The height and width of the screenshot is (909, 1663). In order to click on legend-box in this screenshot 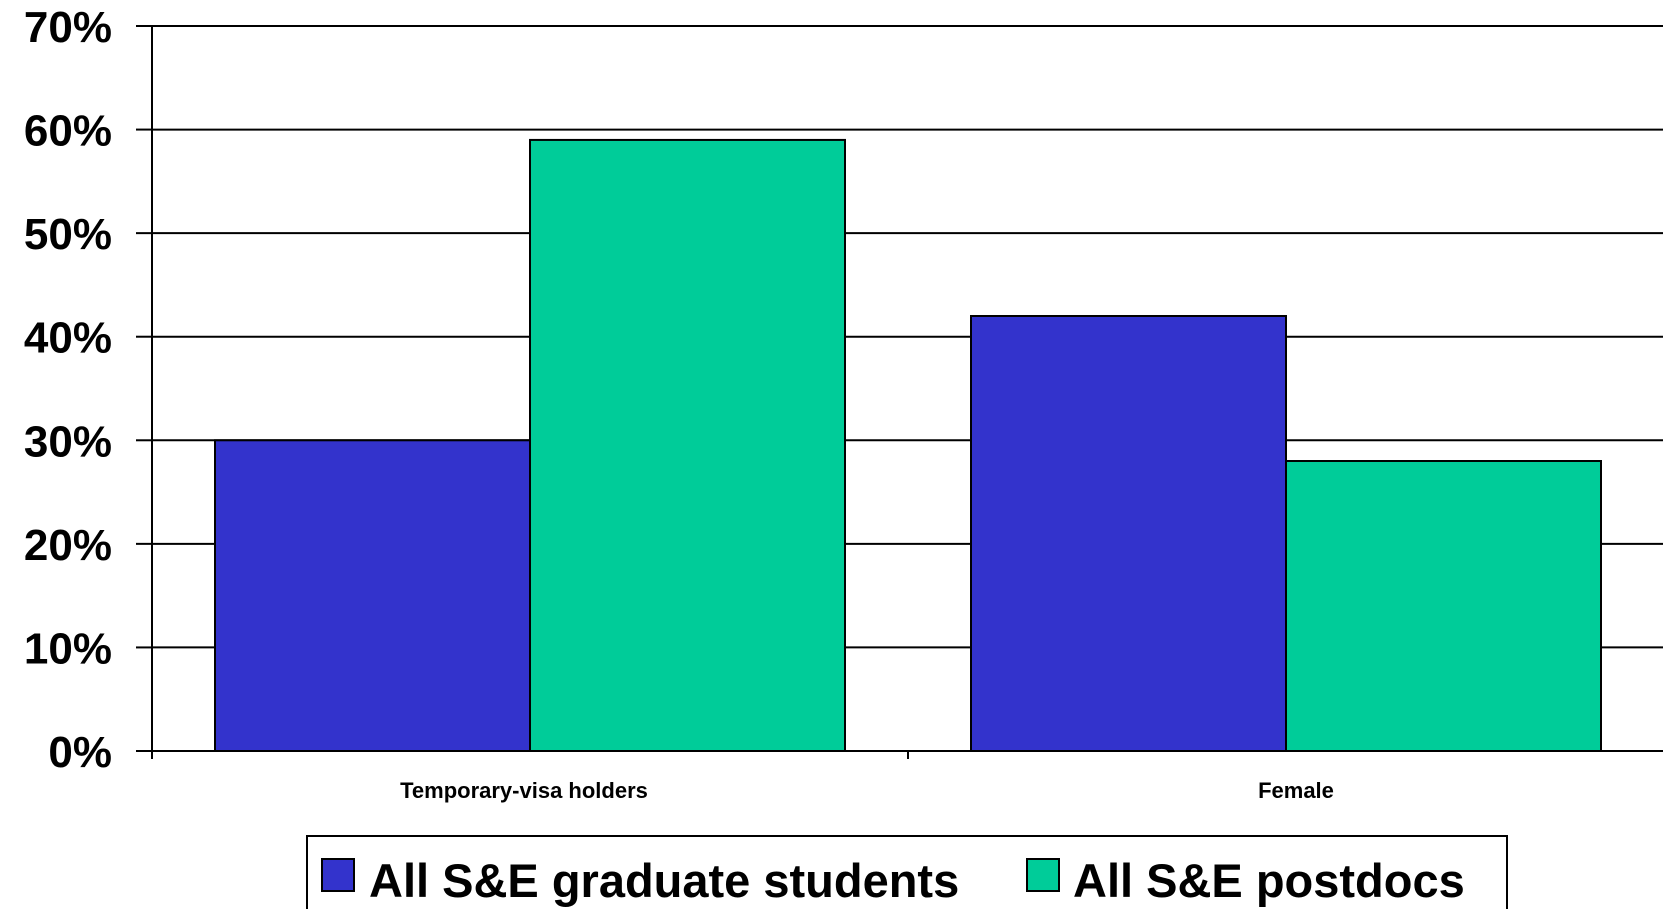, I will do `click(907, 872)`.